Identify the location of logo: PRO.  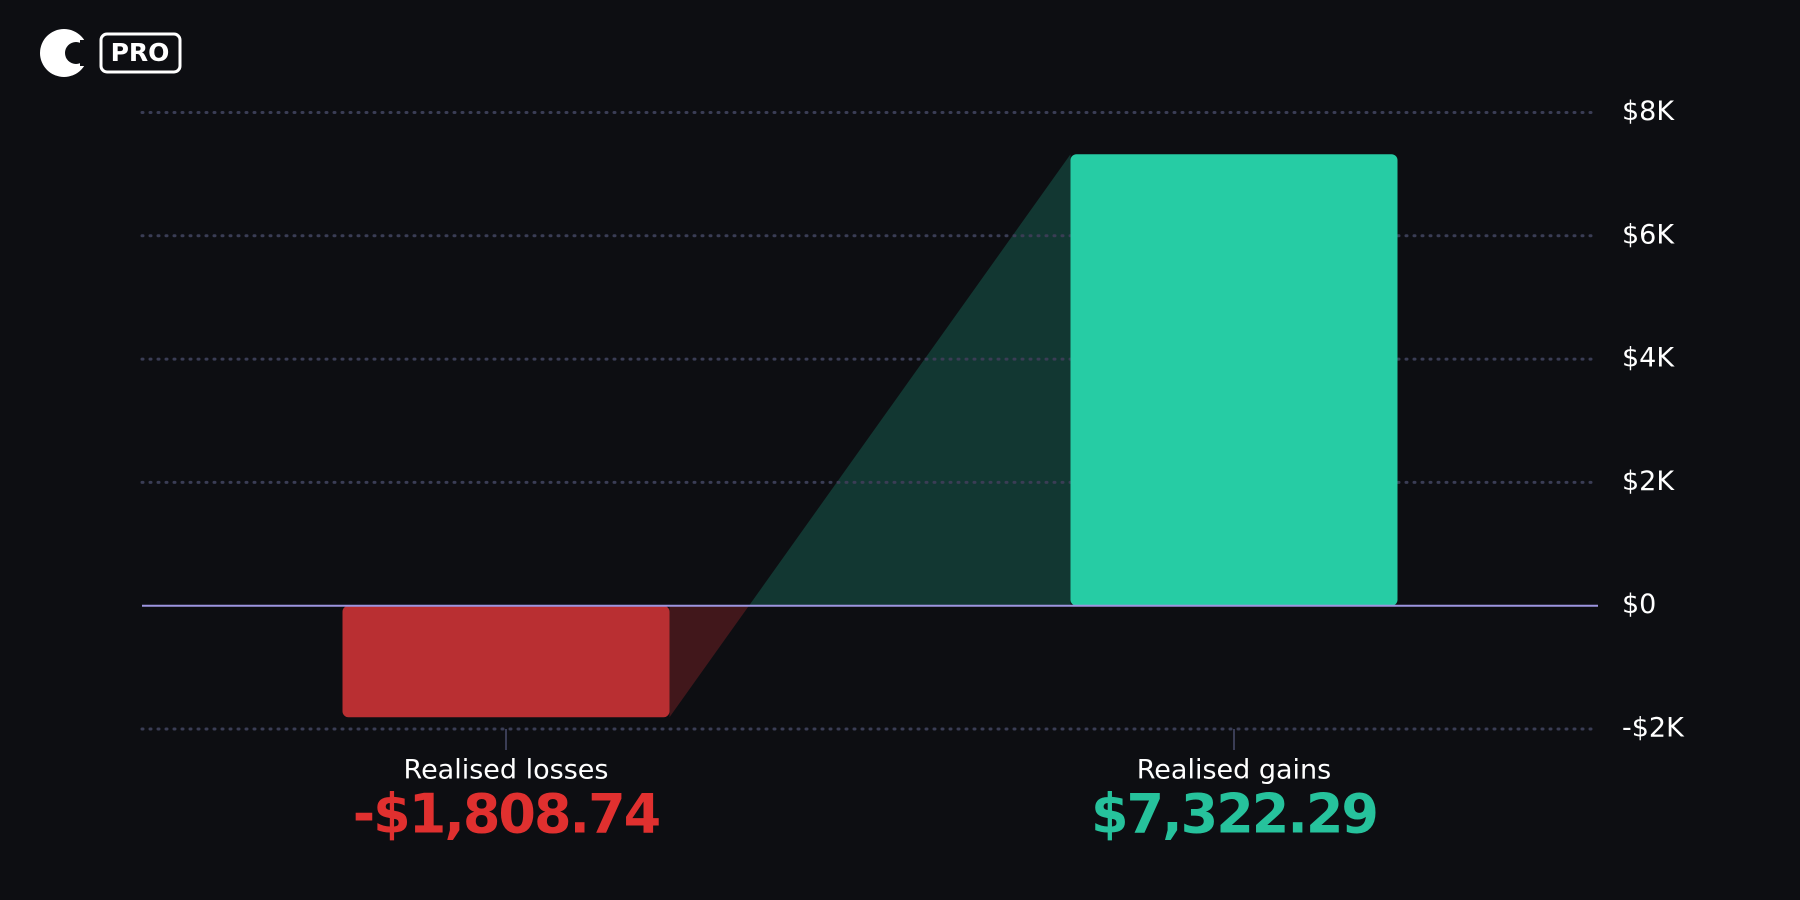
(111, 53).